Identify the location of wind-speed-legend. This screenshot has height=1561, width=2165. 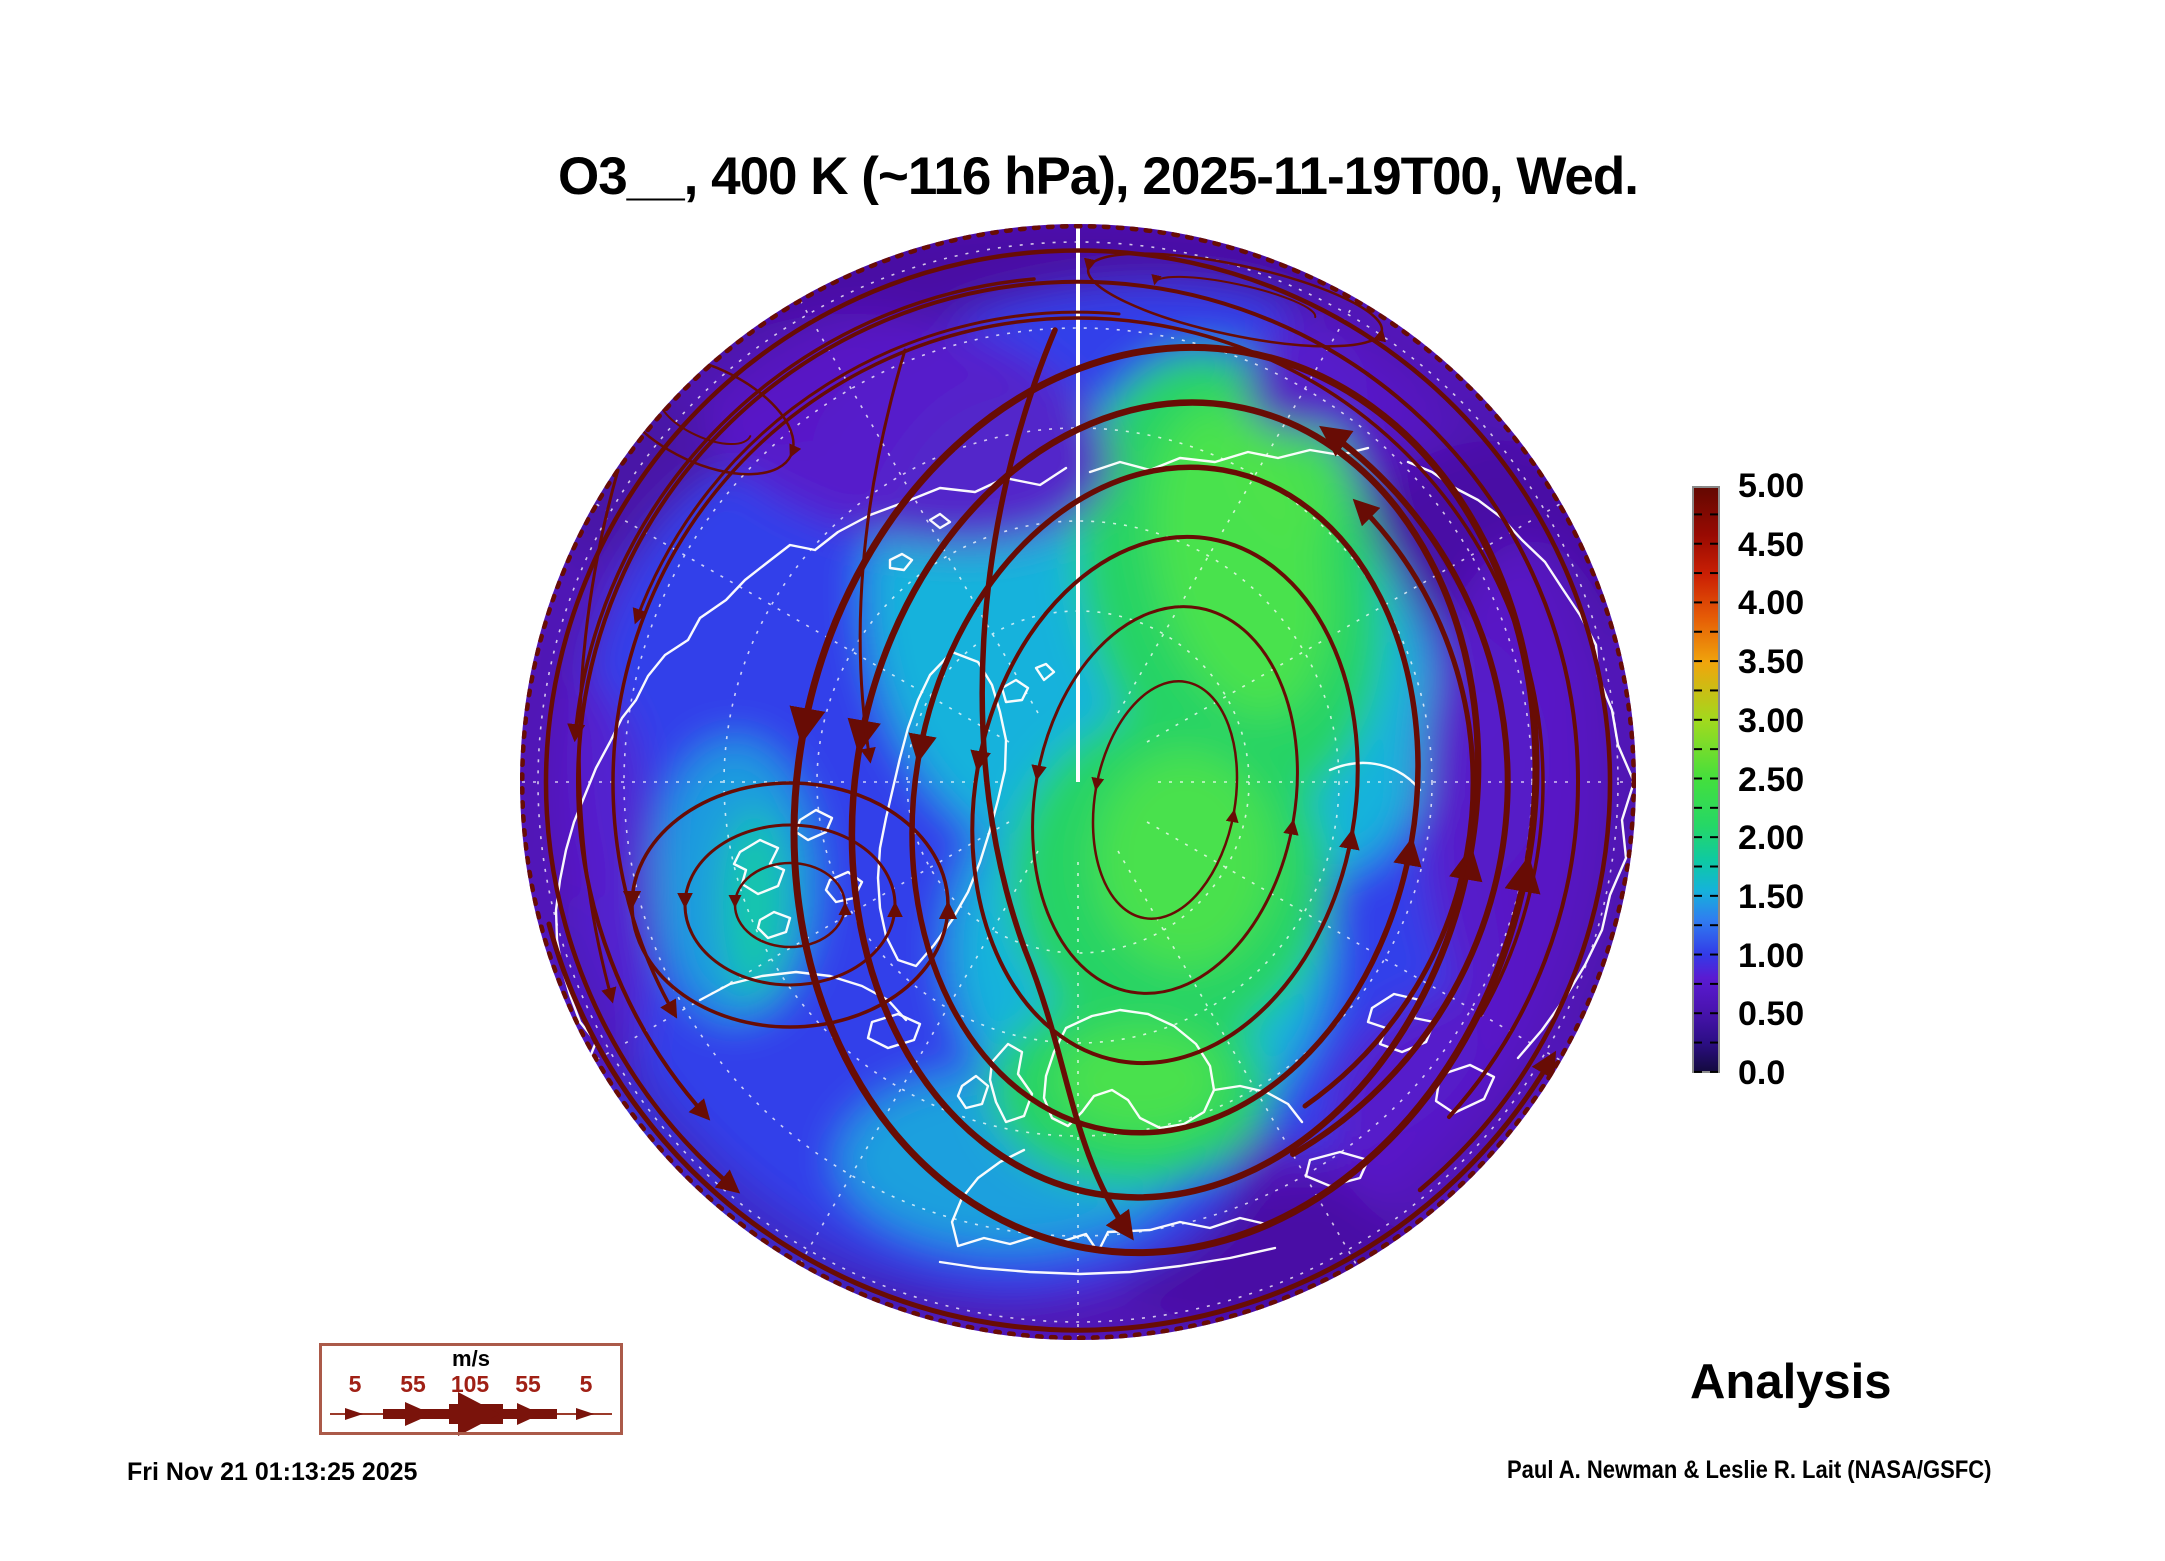
(471, 1389).